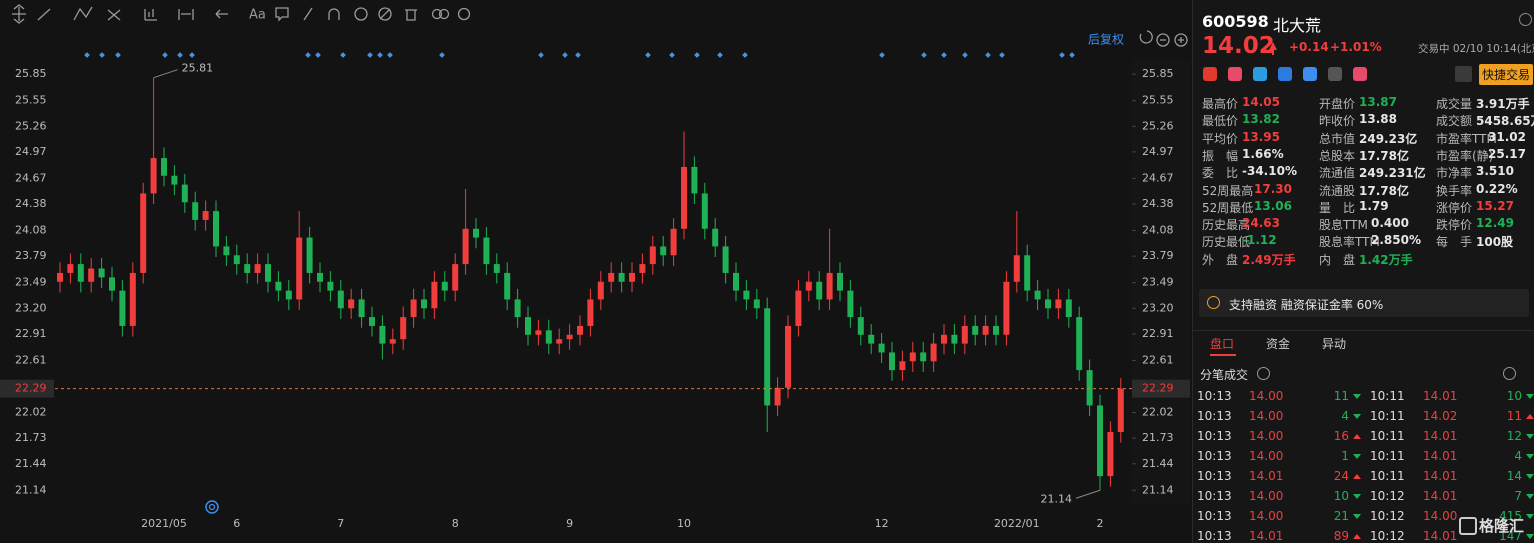 The image size is (1534, 543). Describe the element at coordinates (1514, 436) in the screenshot. I see `trade-volume: 12` at that location.